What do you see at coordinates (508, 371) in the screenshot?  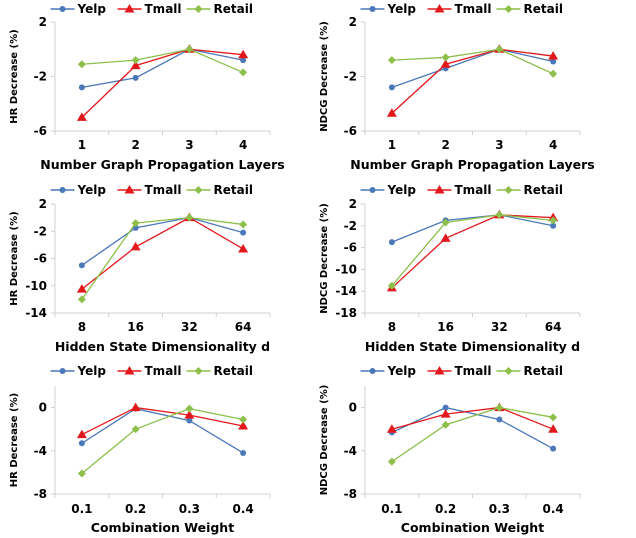 I see `legend-marker-retail` at bounding box center [508, 371].